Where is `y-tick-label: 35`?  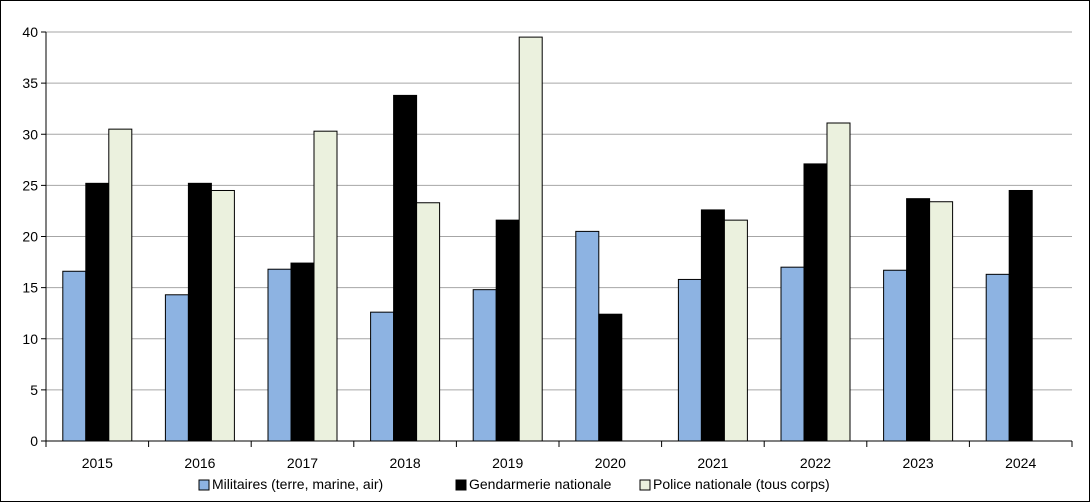 y-tick-label: 35 is located at coordinates (30, 83).